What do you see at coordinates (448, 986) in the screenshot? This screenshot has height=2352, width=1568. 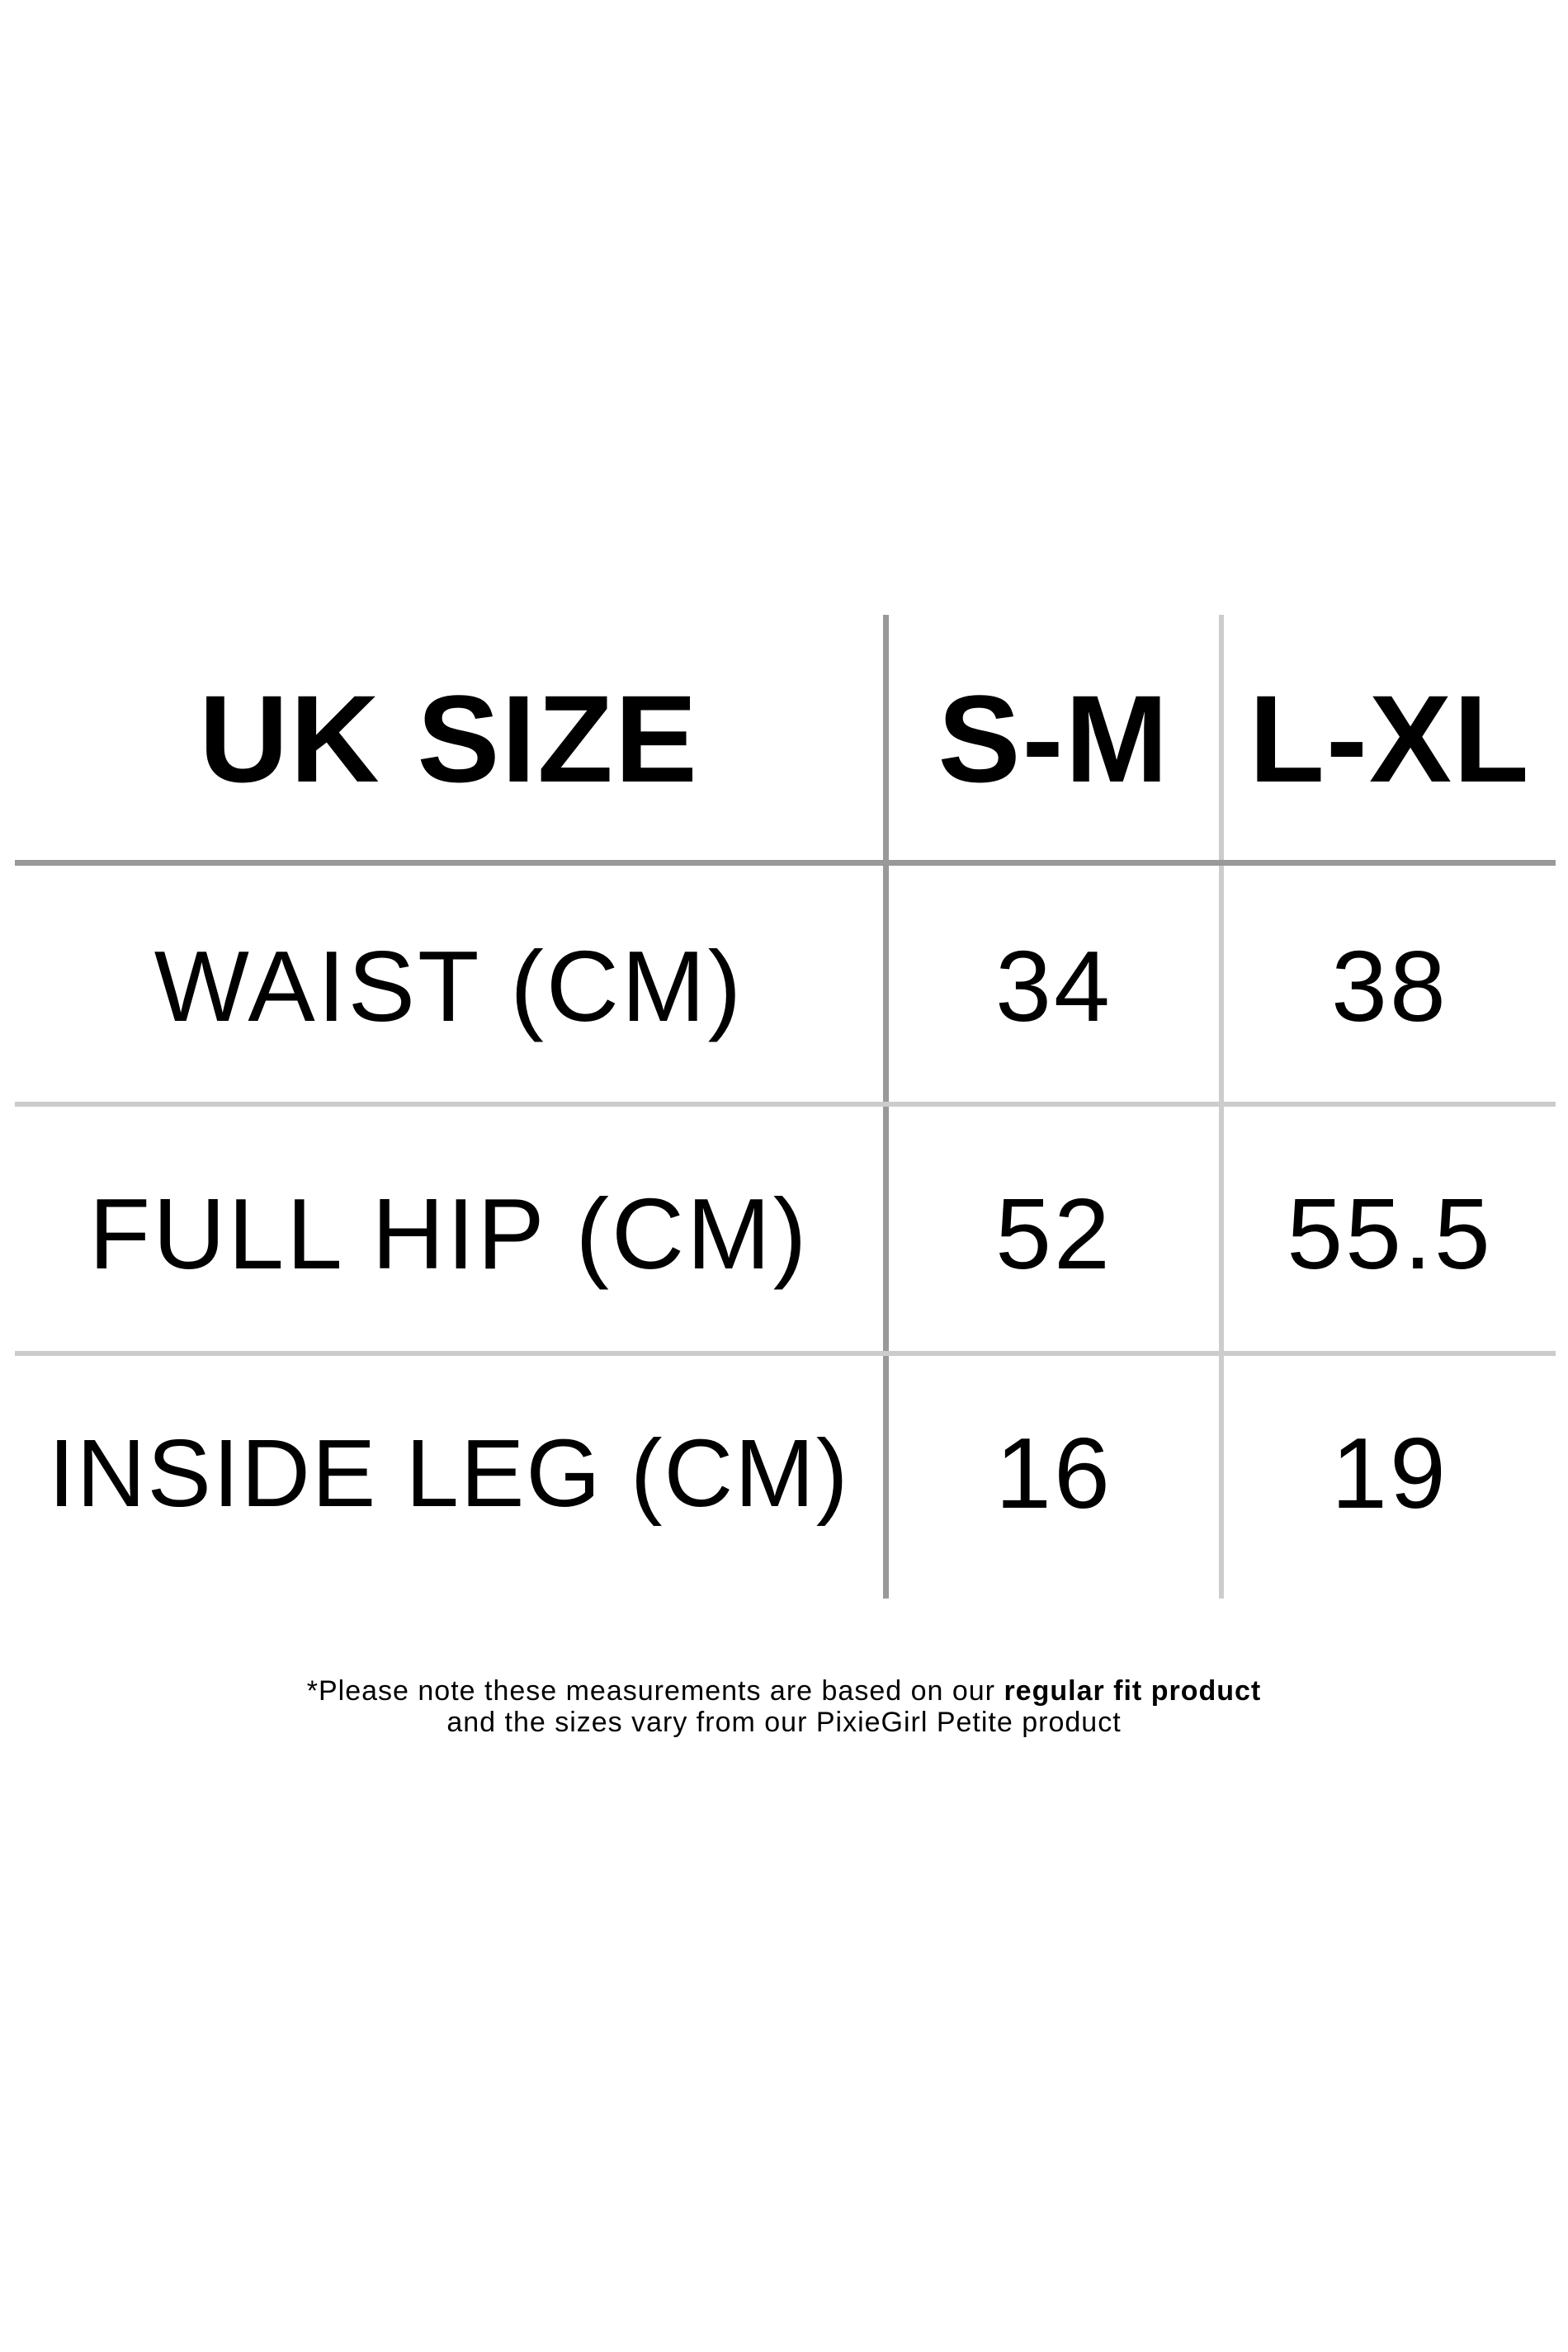 I see `row-label-waist: WAIST (CM)` at bounding box center [448, 986].